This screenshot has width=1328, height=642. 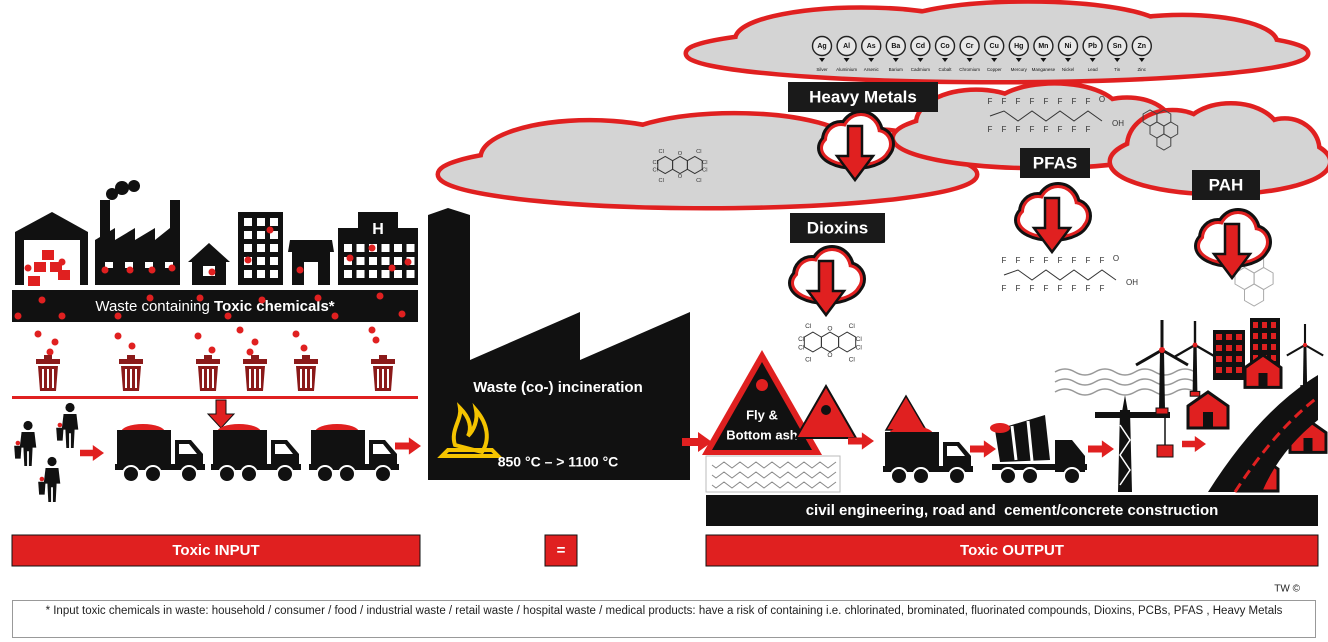 I want to click on turbine-hub, so click(x=1305, y=345).